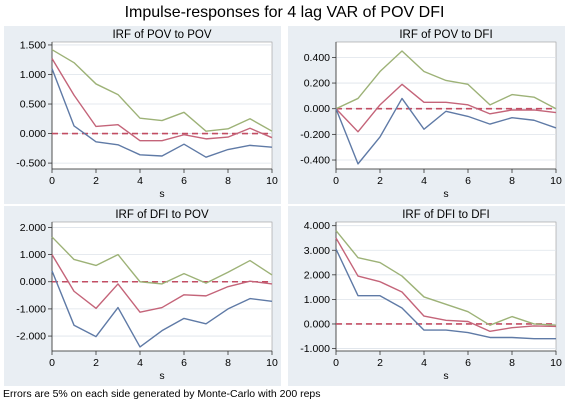 The width and height of the screenshot is (569, 407). I want to click on pov-to-dfi-y-tick-label: -0.200, so click(315, 135).